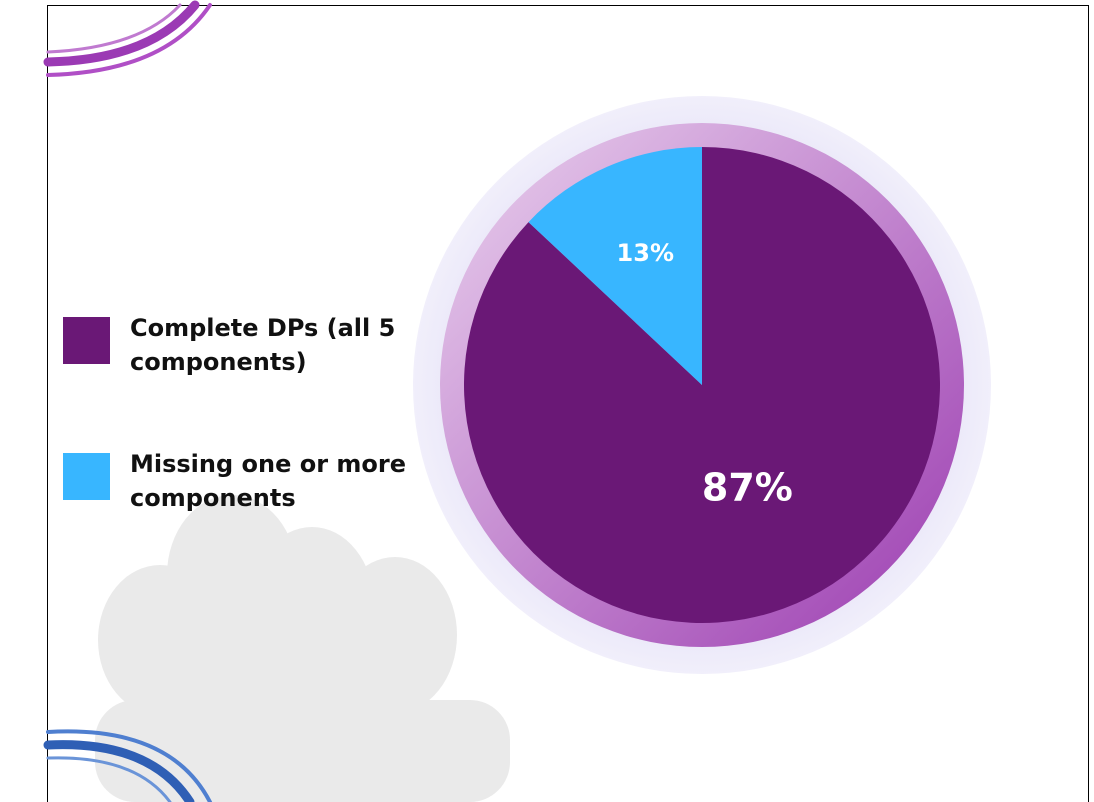 This screenshot has height=802, width=1094. I want to click on legend-item: Complete DPs (all 5 components), so click(246, 346).